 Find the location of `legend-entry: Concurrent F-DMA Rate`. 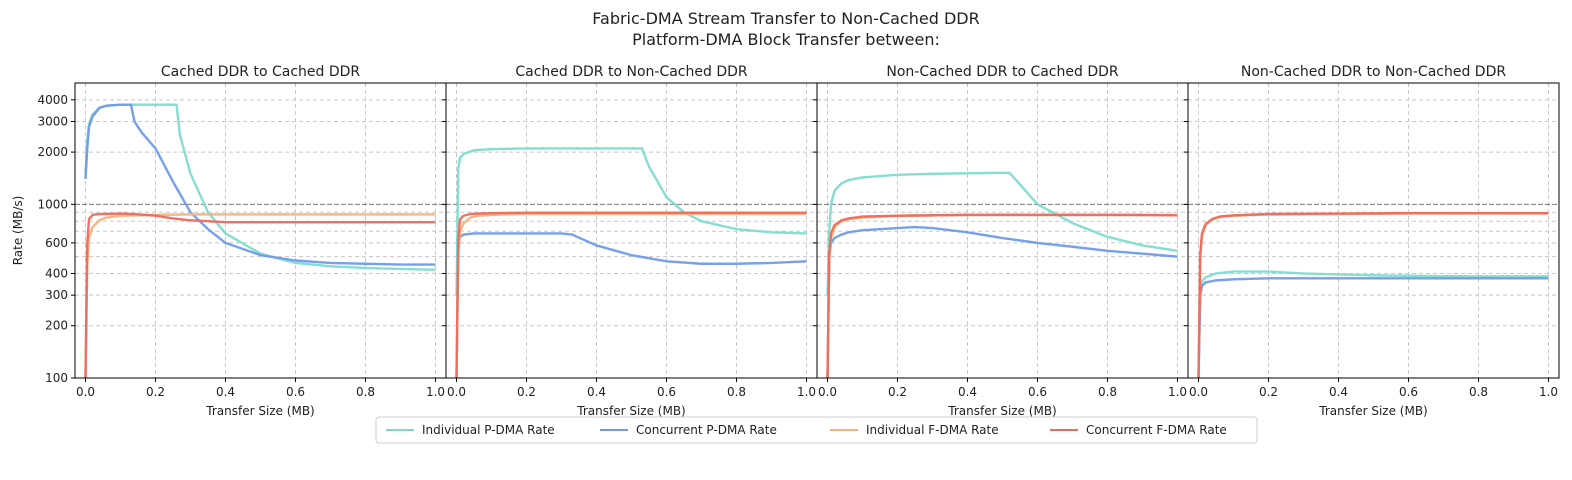

legend-entry: Concurrent F-DMA Rate is located at coordinates (1138, 430).